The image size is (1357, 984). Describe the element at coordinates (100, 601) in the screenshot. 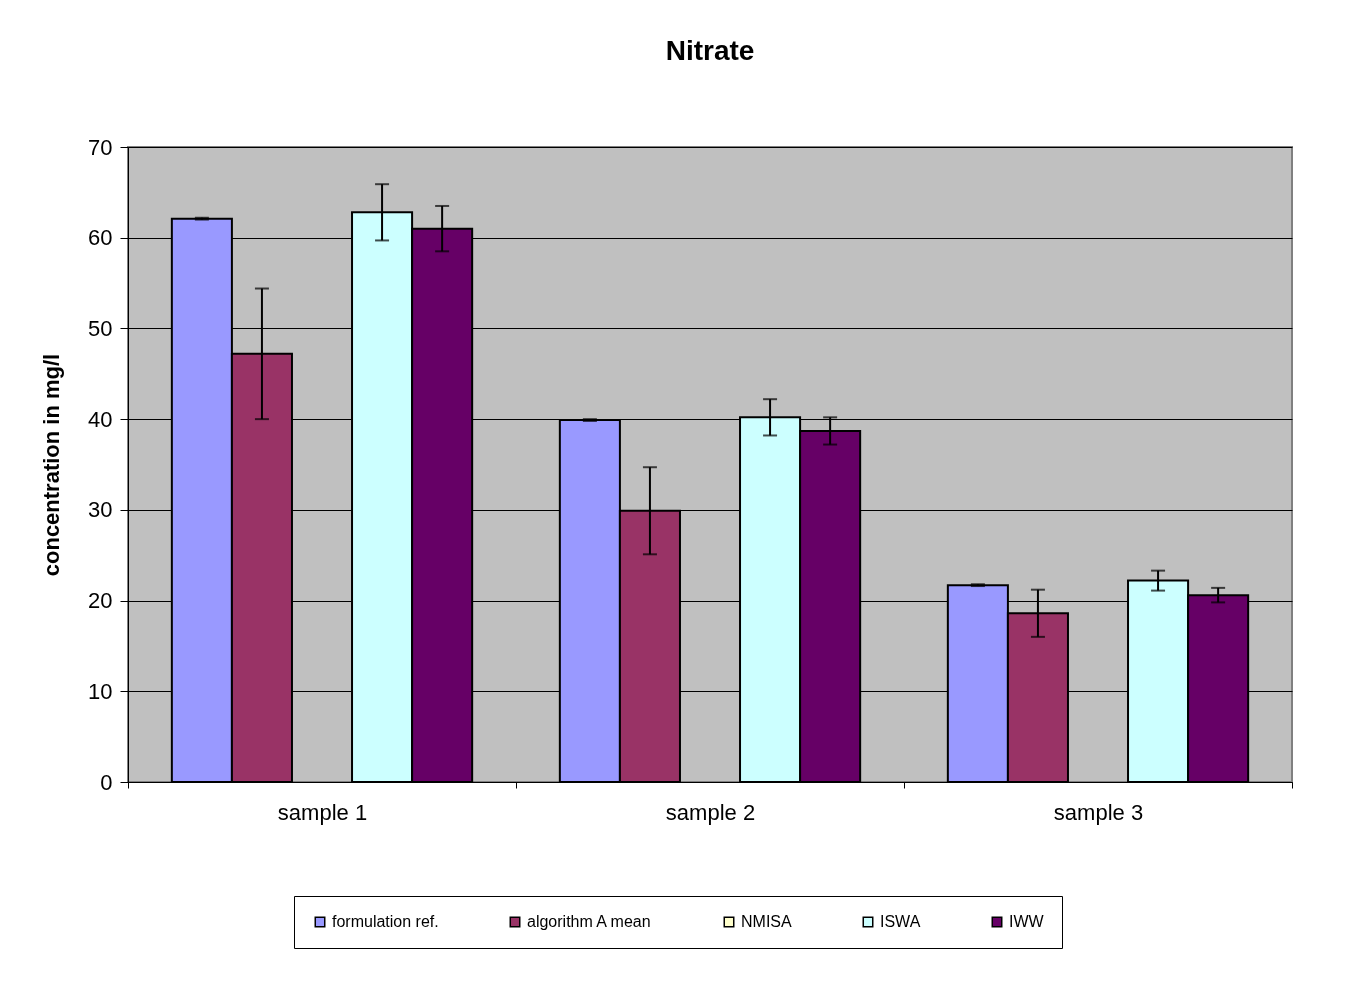

I see `y-tick-label: 20` at that location.